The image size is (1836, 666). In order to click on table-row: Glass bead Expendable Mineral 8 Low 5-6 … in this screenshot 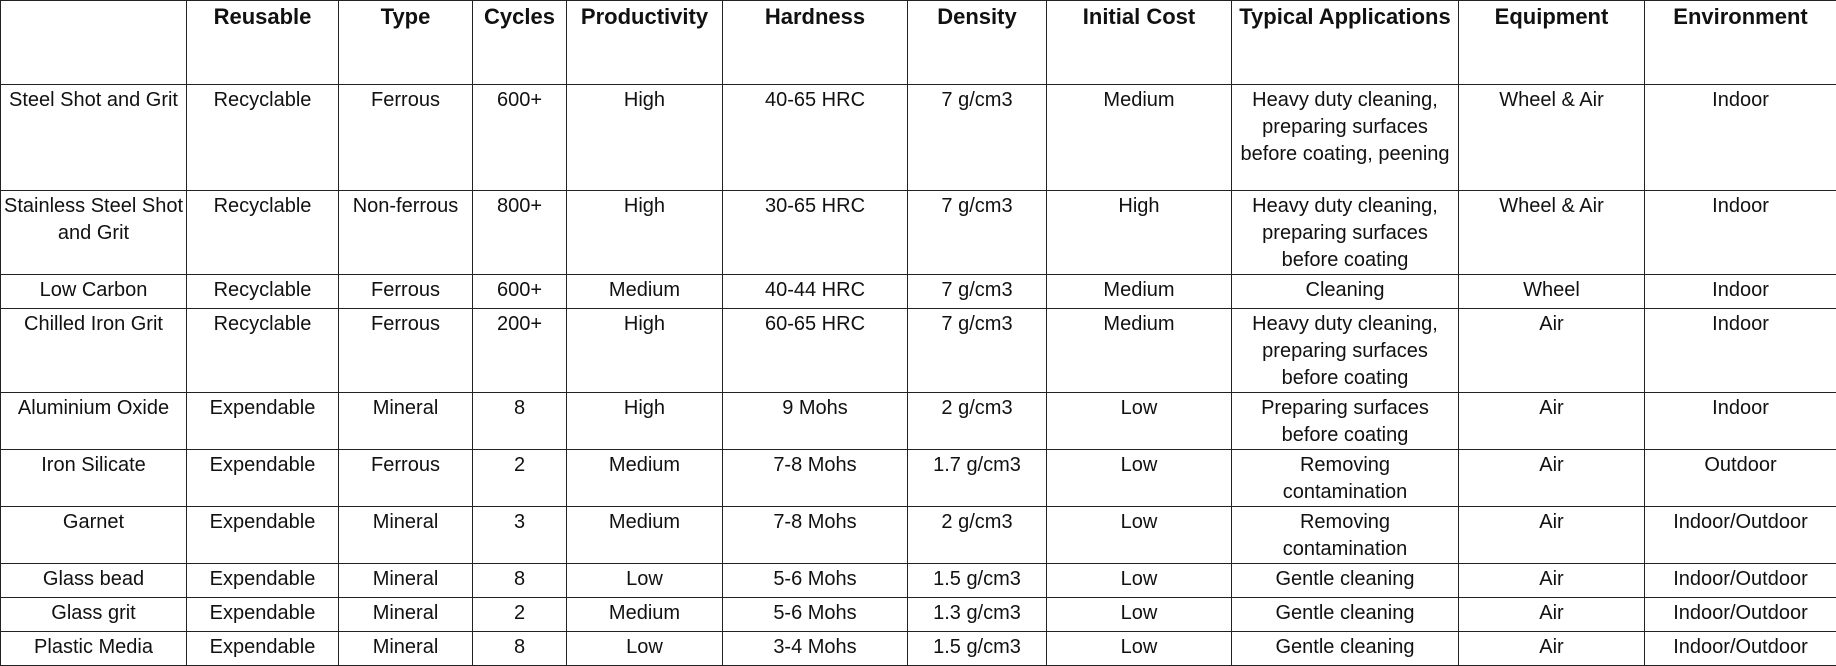, I will do `click(918, 581)`.